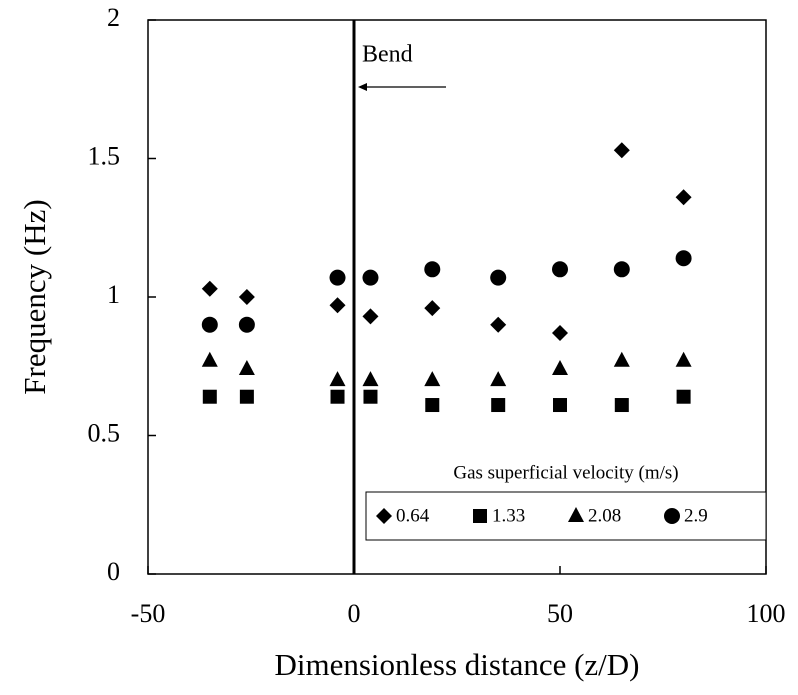 The width and height of the screenshot is (798, 695). Describe the element at coordinates (387, 55) in the screenshot. I see `bend-label: Bend` at that location.